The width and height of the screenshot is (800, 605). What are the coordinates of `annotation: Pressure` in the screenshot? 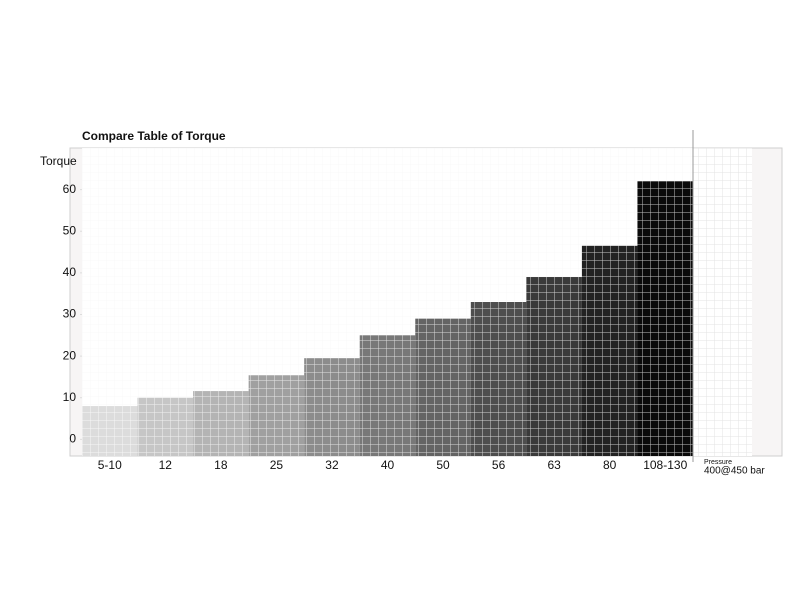 It's located at (718, 462).